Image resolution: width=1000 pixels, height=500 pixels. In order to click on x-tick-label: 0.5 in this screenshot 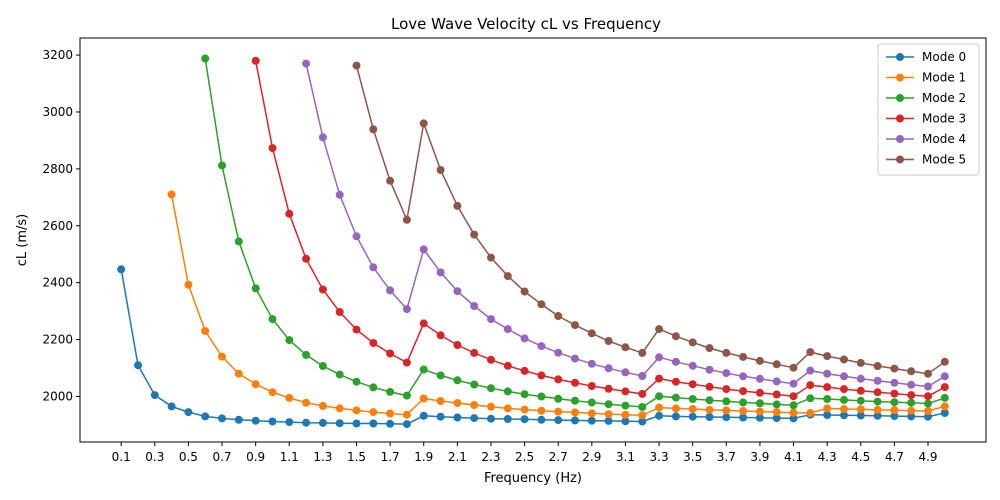, I will do `click(188, 457)`.